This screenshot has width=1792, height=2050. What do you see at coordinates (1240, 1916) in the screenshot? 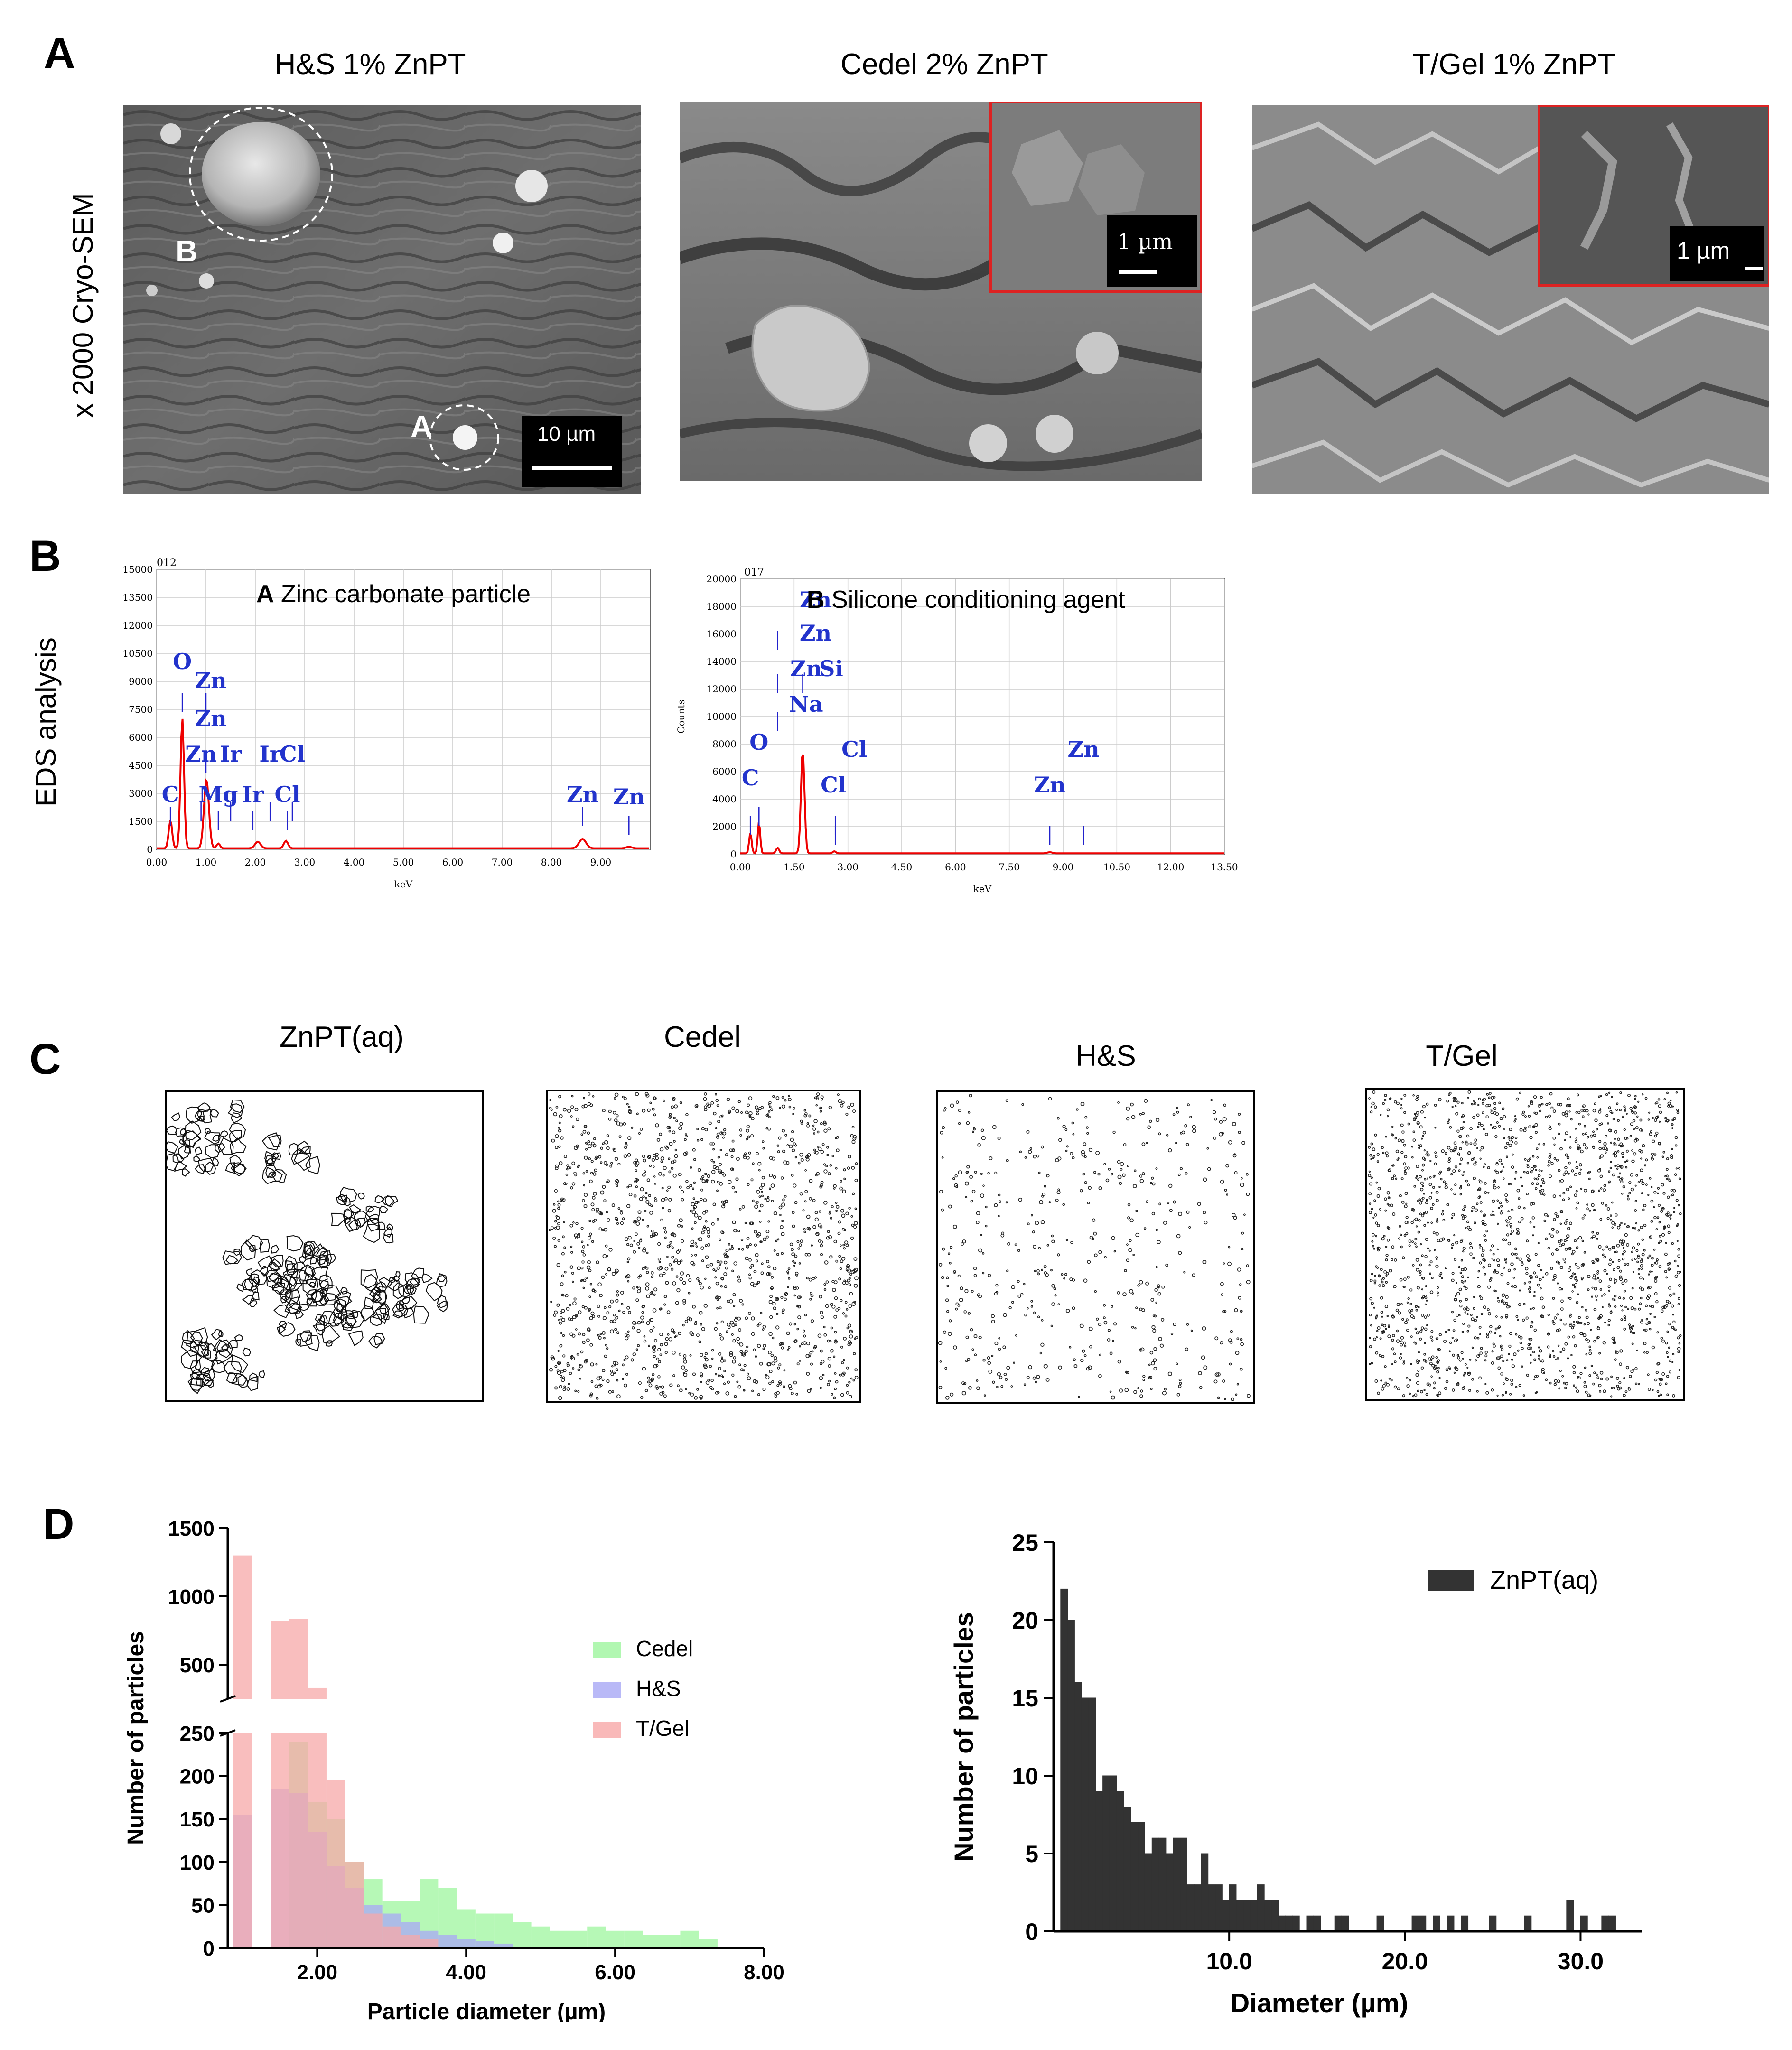
I see `histogram-bar-znpt` at bounding box center [1240, 1916].